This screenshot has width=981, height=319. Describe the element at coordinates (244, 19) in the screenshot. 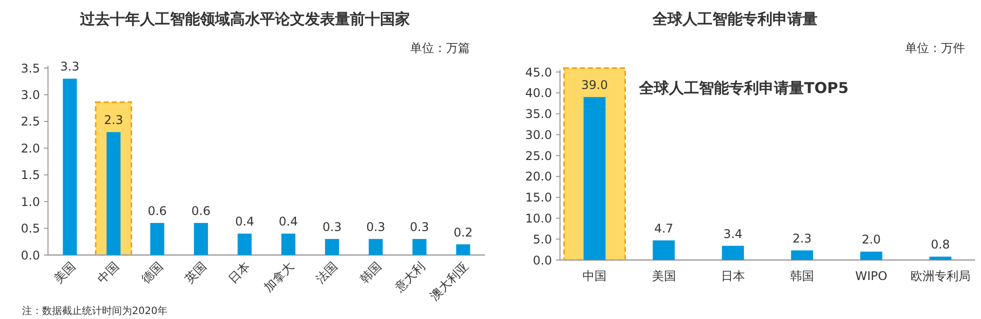

I see `chart-title: 过去十年人工智能领域高水平论文发表量前十国家` at that location.